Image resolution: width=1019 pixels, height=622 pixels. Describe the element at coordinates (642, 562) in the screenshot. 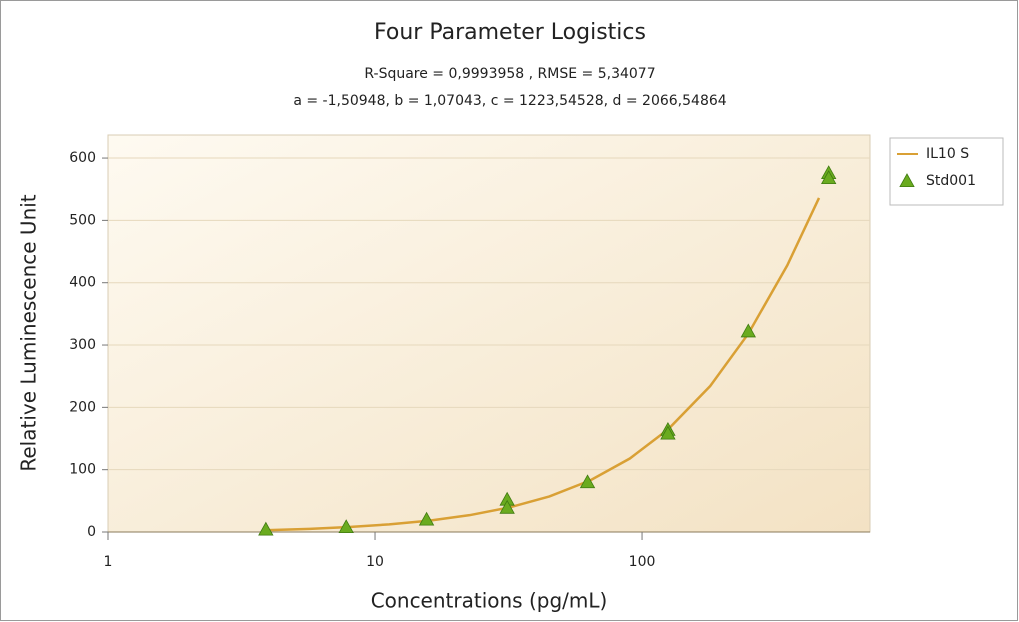

I see `x-tick-label: 100` at that location.